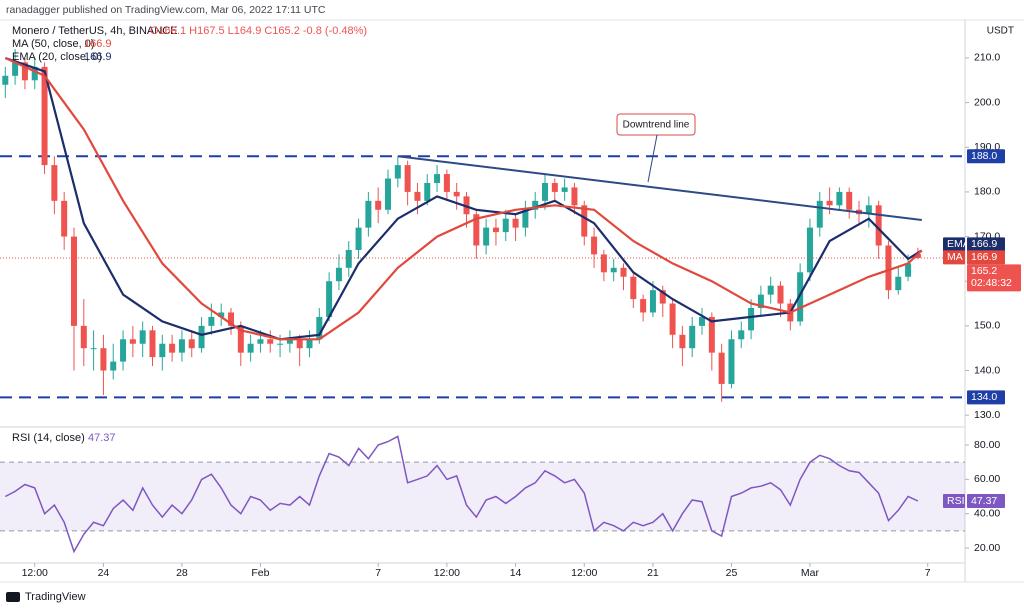 Image resolution: width=1024 pixels, height=609 pixels. I want to click on level-tag: 134.0, so click(984, 397).